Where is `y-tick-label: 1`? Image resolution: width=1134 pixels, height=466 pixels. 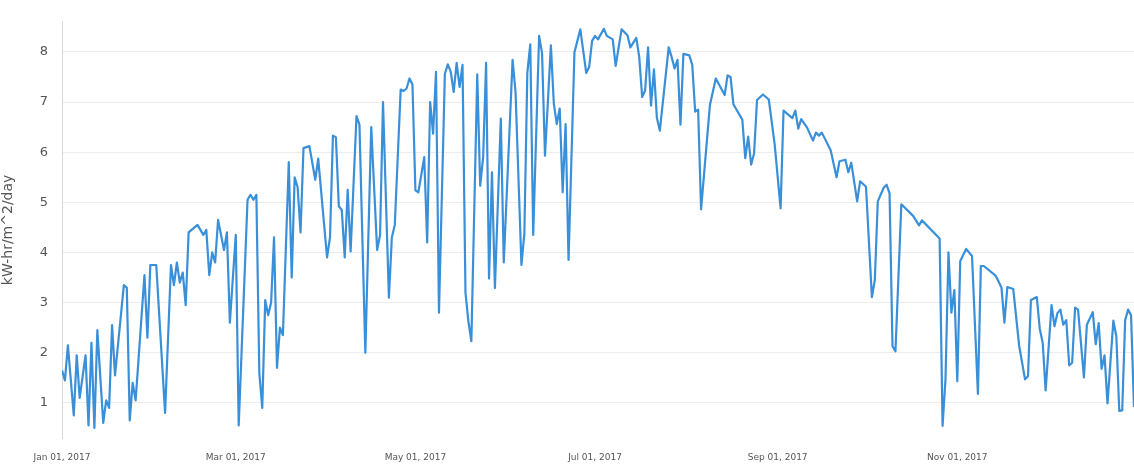 y-tick-label: 1 is located at coordinates (43, 402).